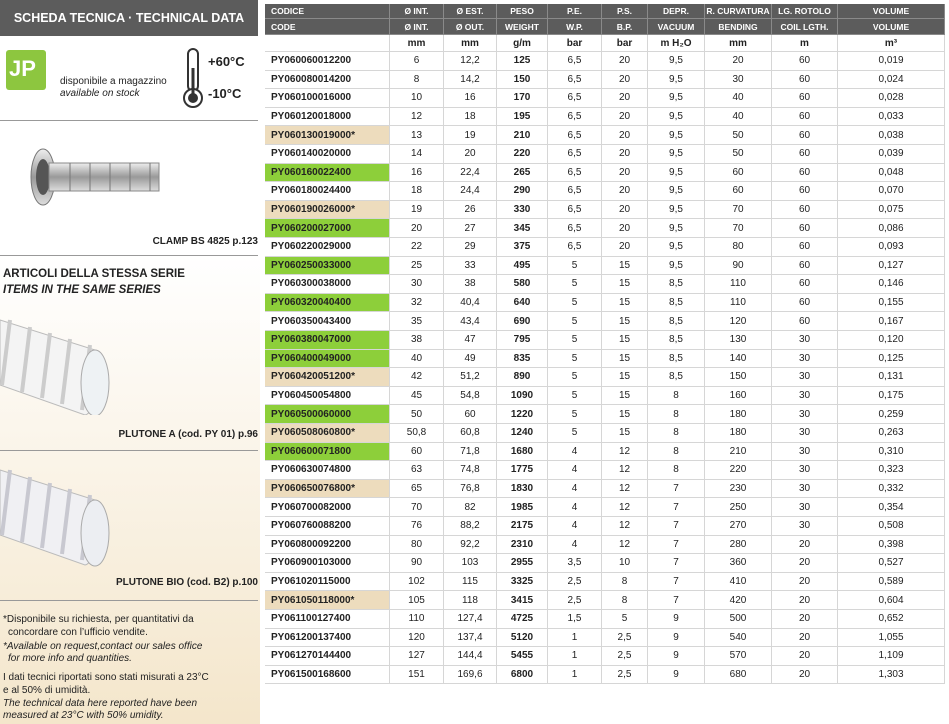 This screenshot has height=724, width=949. What do you see at coordinates (891, 117) in the screenshot?
I see `value-cell: 0,033` at bounding box center [891, 117].